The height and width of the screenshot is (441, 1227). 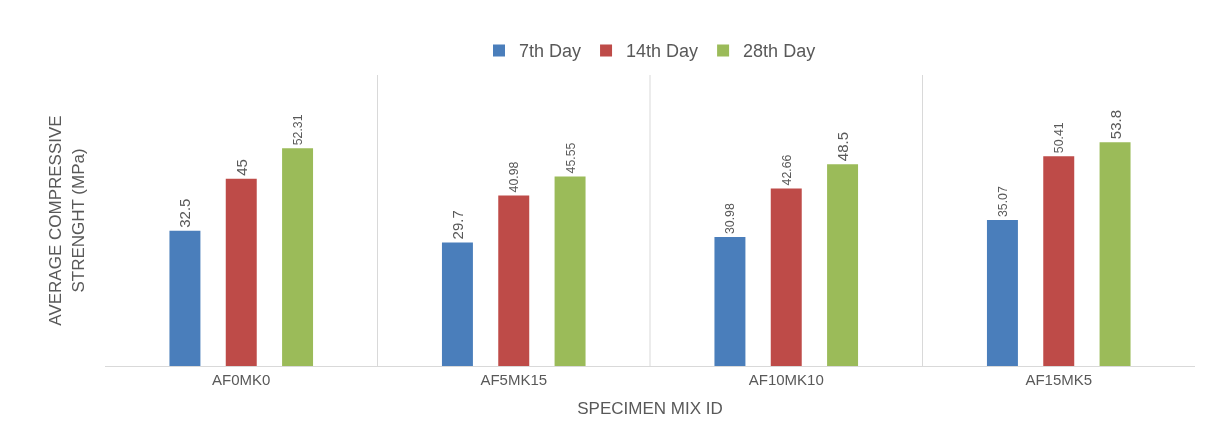 I want to click on data-label: 42.66, so click(x=786, y=170).